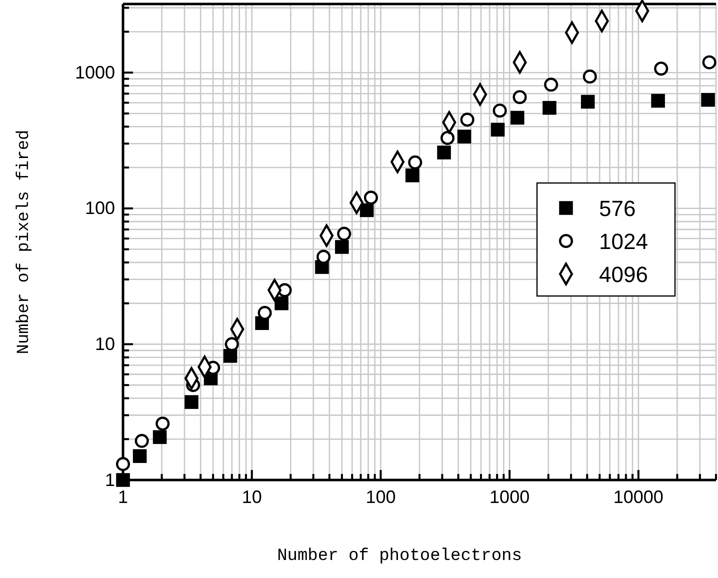 The width and height of the screenshot is (718, 578). What do you see at coordinates (617, 208) in the screenshot?
I see `legend-label: 576` at bounding box center [617, 208].